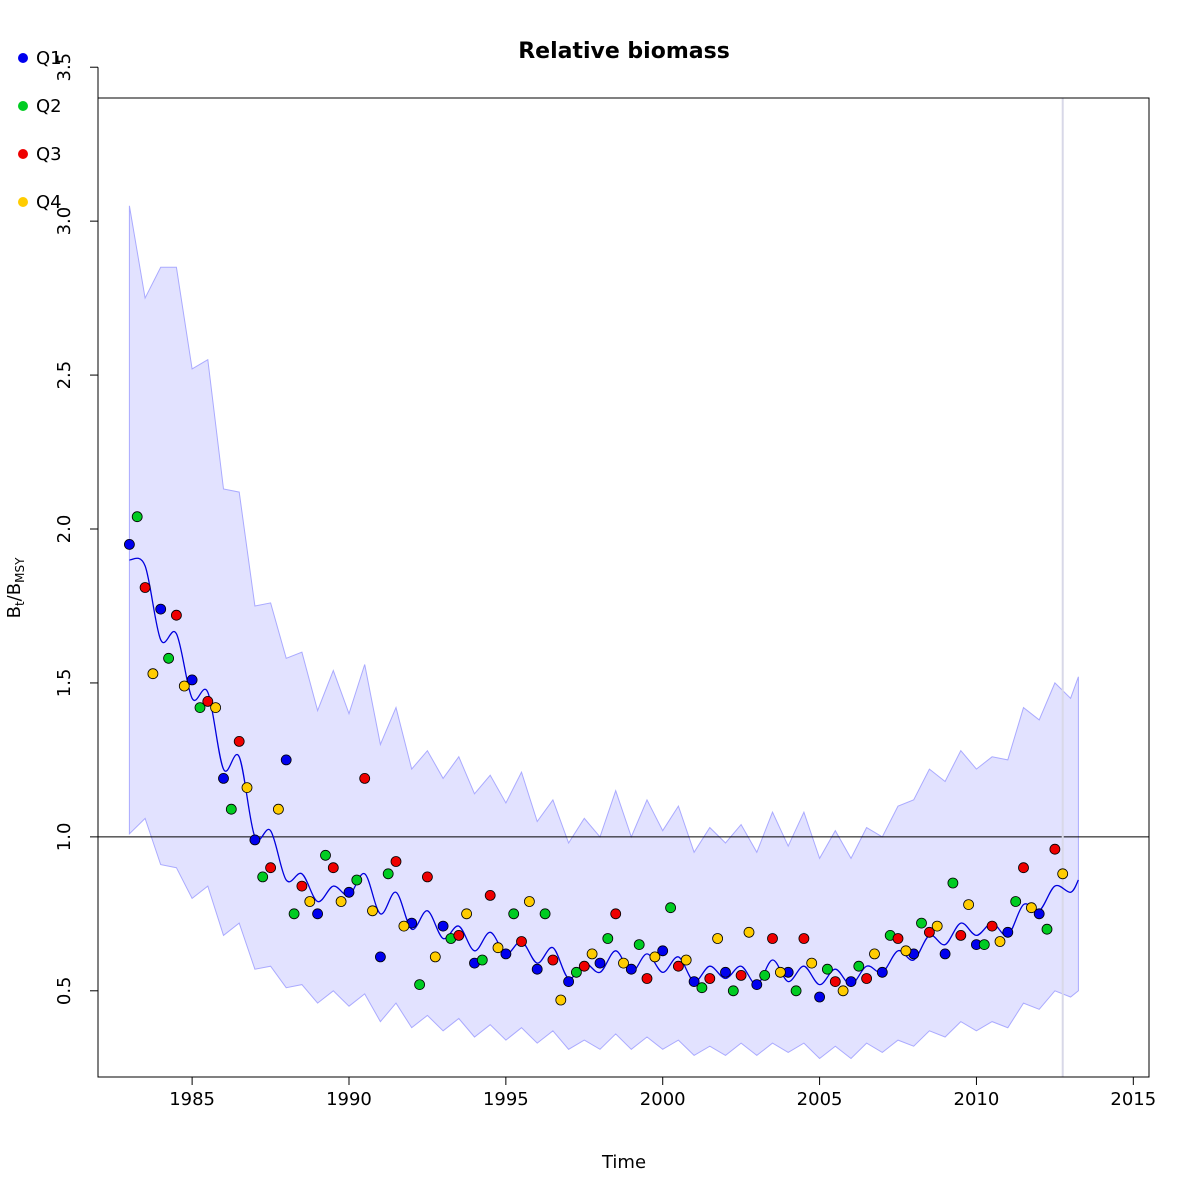 The image size is (1200, 1200). Describe the element at coordinates (820, 1099) in the screenshot. I see `x-tick-label: 2005` at that location.